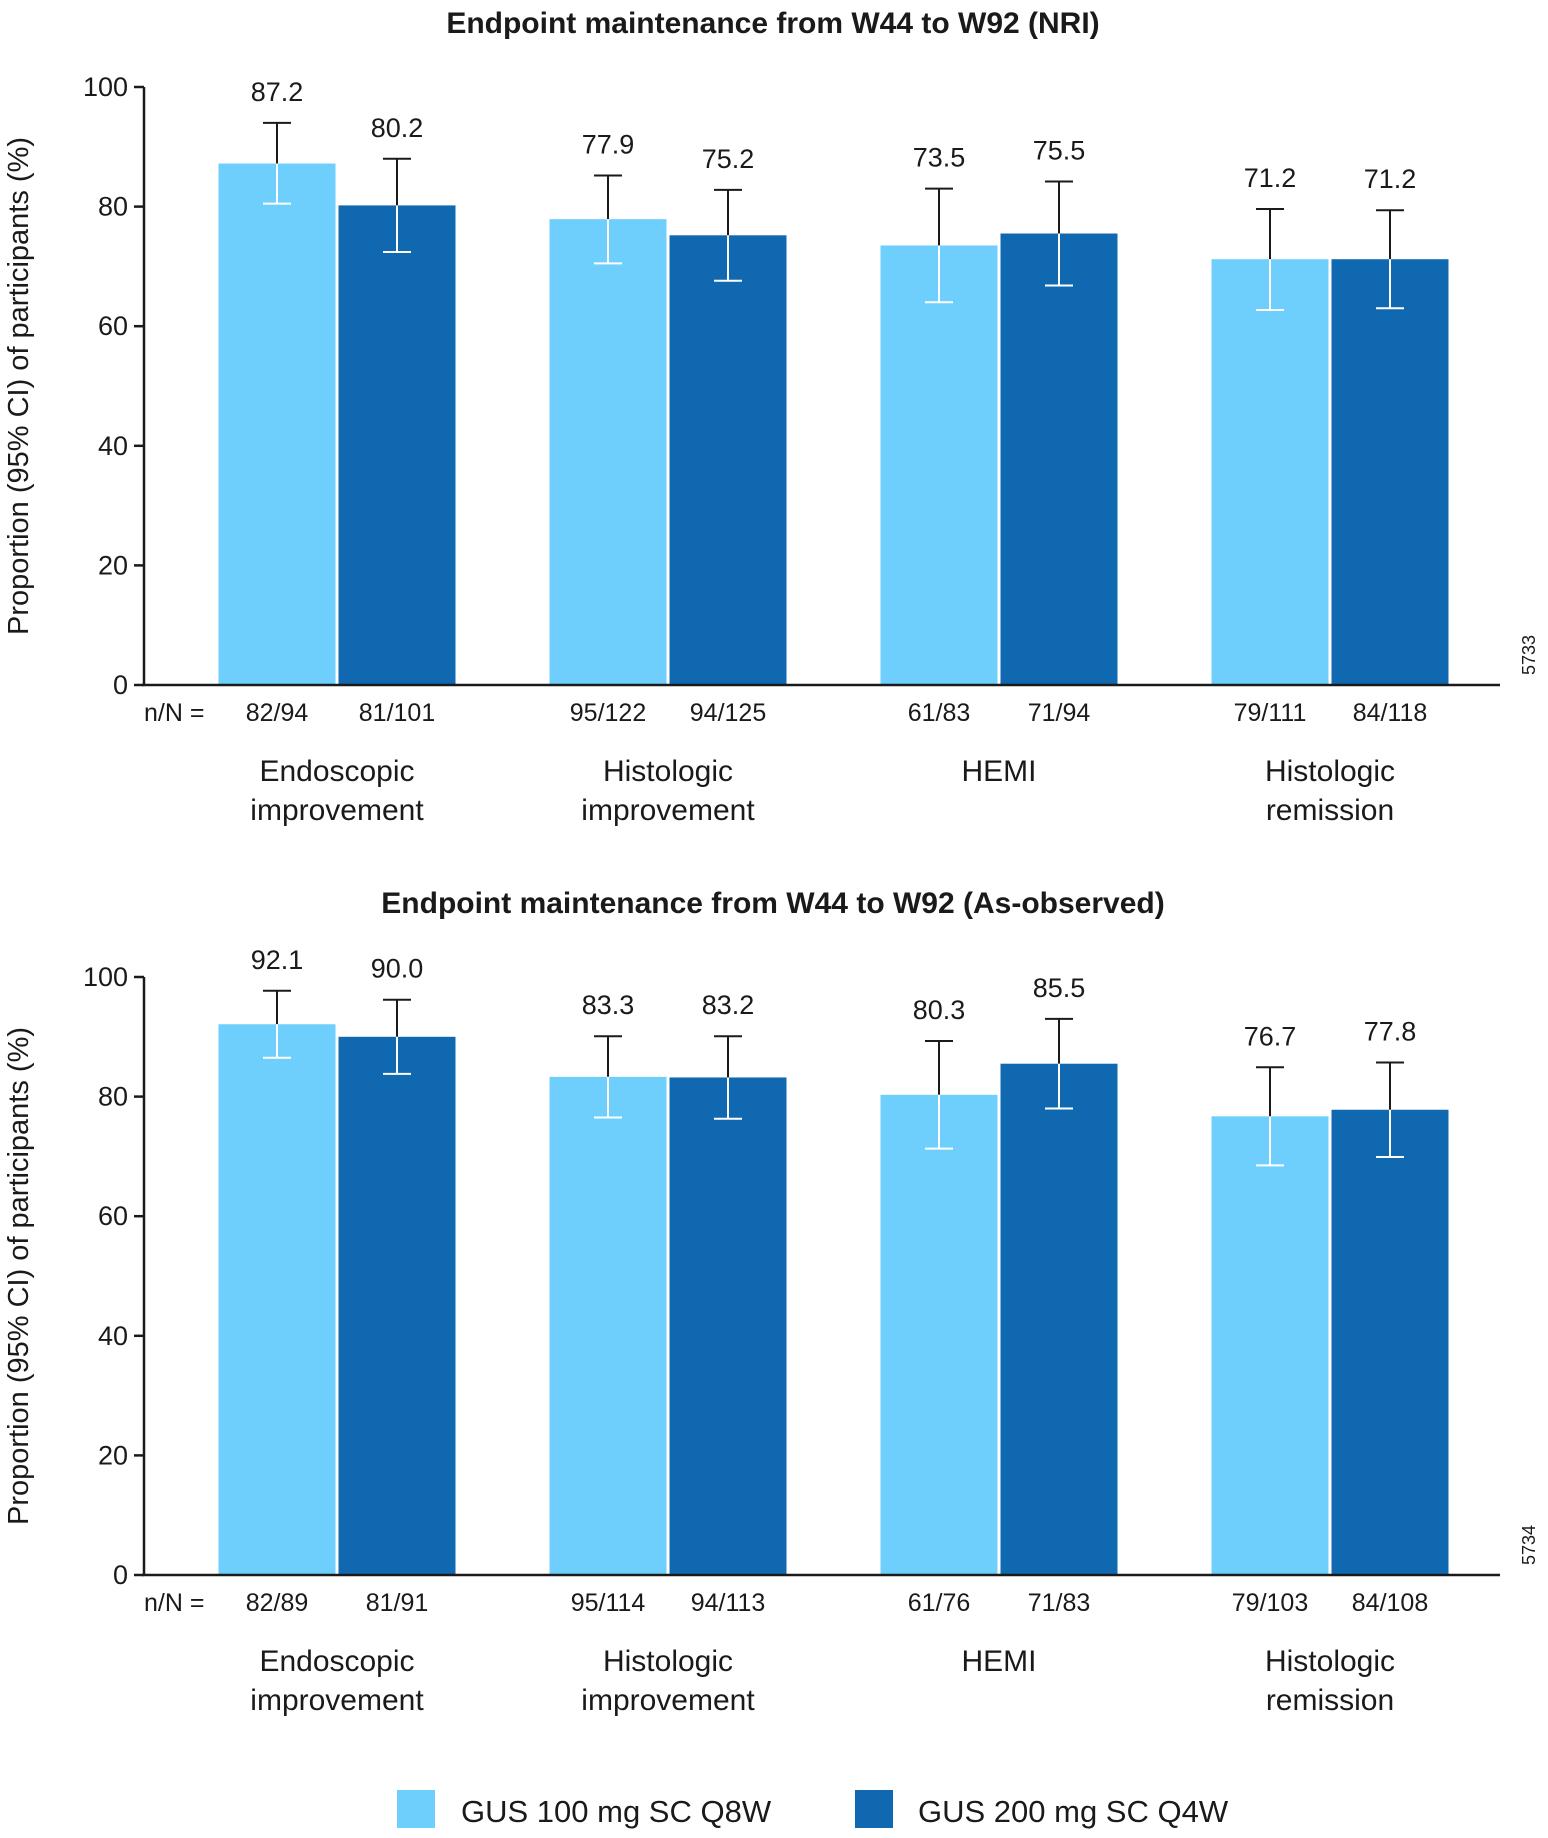  I want to click on data-label: 92.1, so click(277, 960).